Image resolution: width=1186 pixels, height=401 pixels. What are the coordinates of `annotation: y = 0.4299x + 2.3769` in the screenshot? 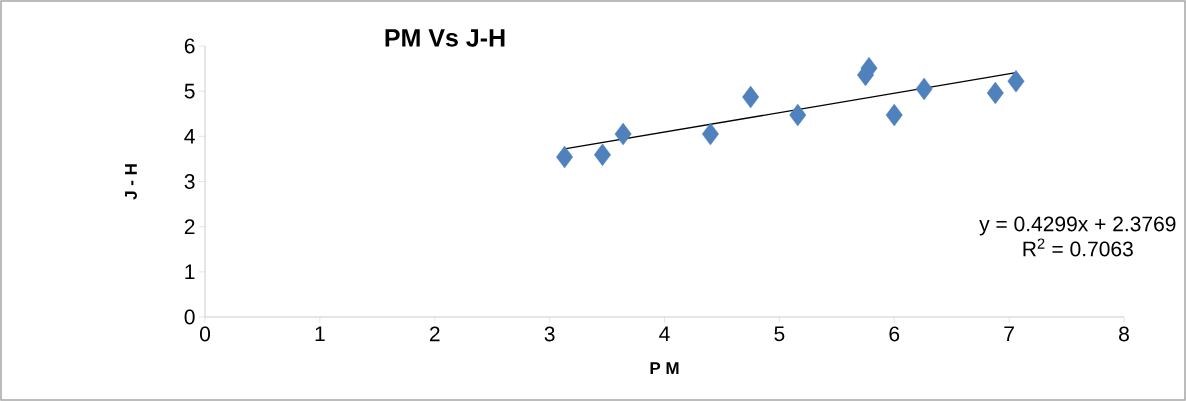 It's located at (1077, 226).